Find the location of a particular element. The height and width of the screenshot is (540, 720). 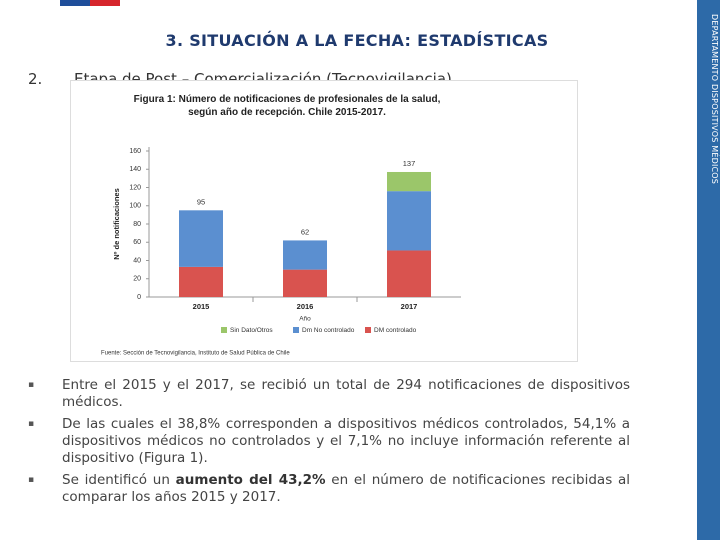

side-bar is located at coordinates (708, 270).